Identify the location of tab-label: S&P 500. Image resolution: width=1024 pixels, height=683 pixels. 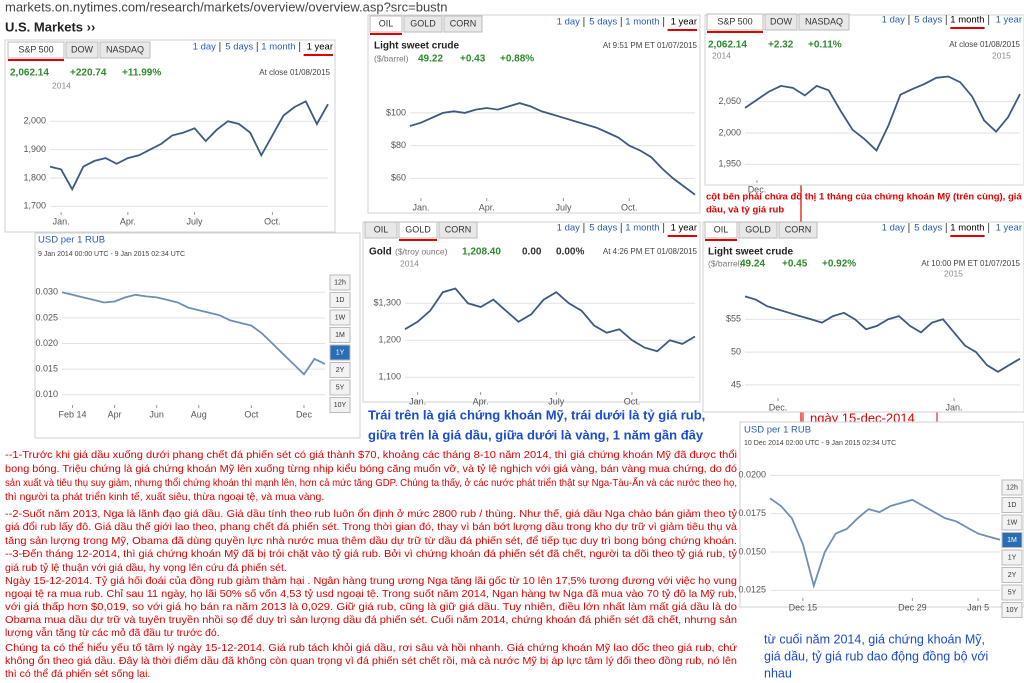
(35, 49).